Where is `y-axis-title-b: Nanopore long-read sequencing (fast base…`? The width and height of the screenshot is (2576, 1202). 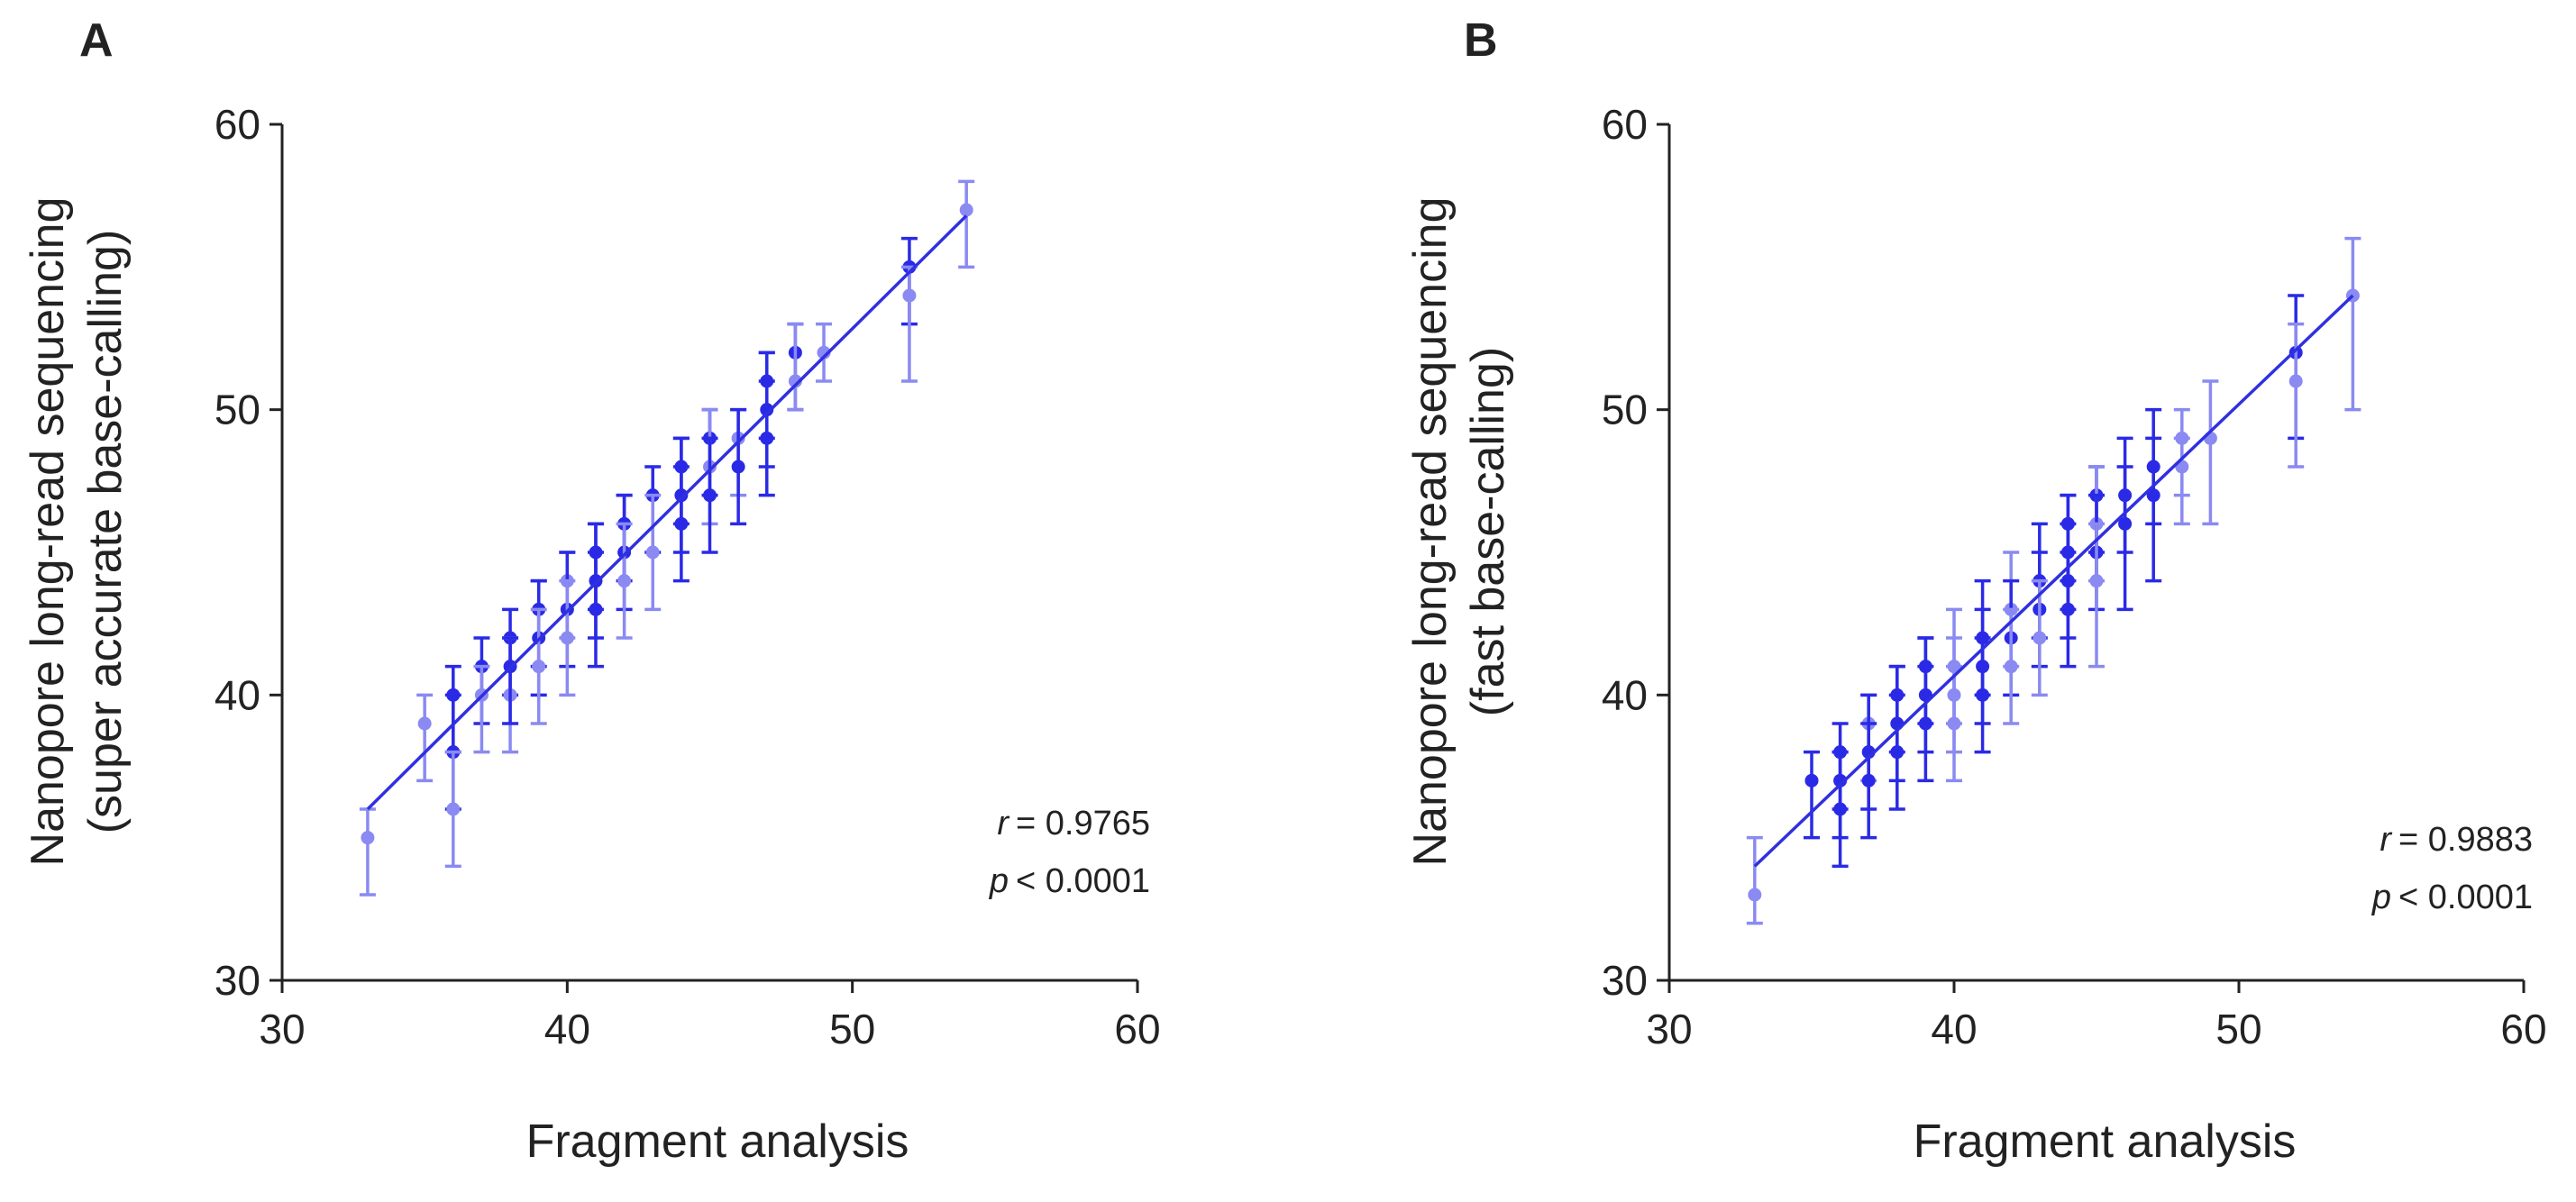 y-axis-title-b: Nanopore long-read sequencing (fast base… is located at coordinates (1459, 532).